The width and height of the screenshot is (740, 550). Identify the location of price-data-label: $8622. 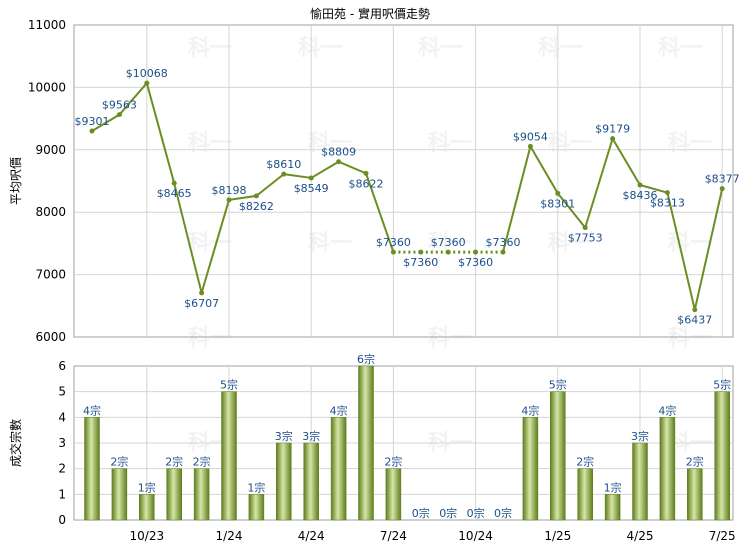
(366, 183).